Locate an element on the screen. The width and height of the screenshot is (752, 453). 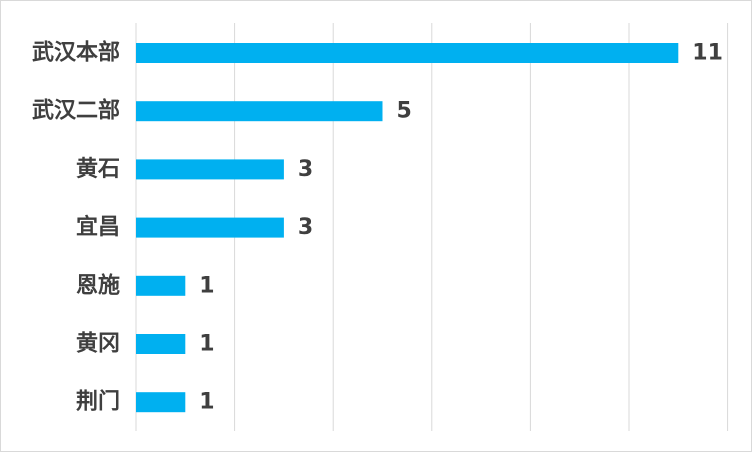
value-label-3: 3 is located at coordinates (305, 227).